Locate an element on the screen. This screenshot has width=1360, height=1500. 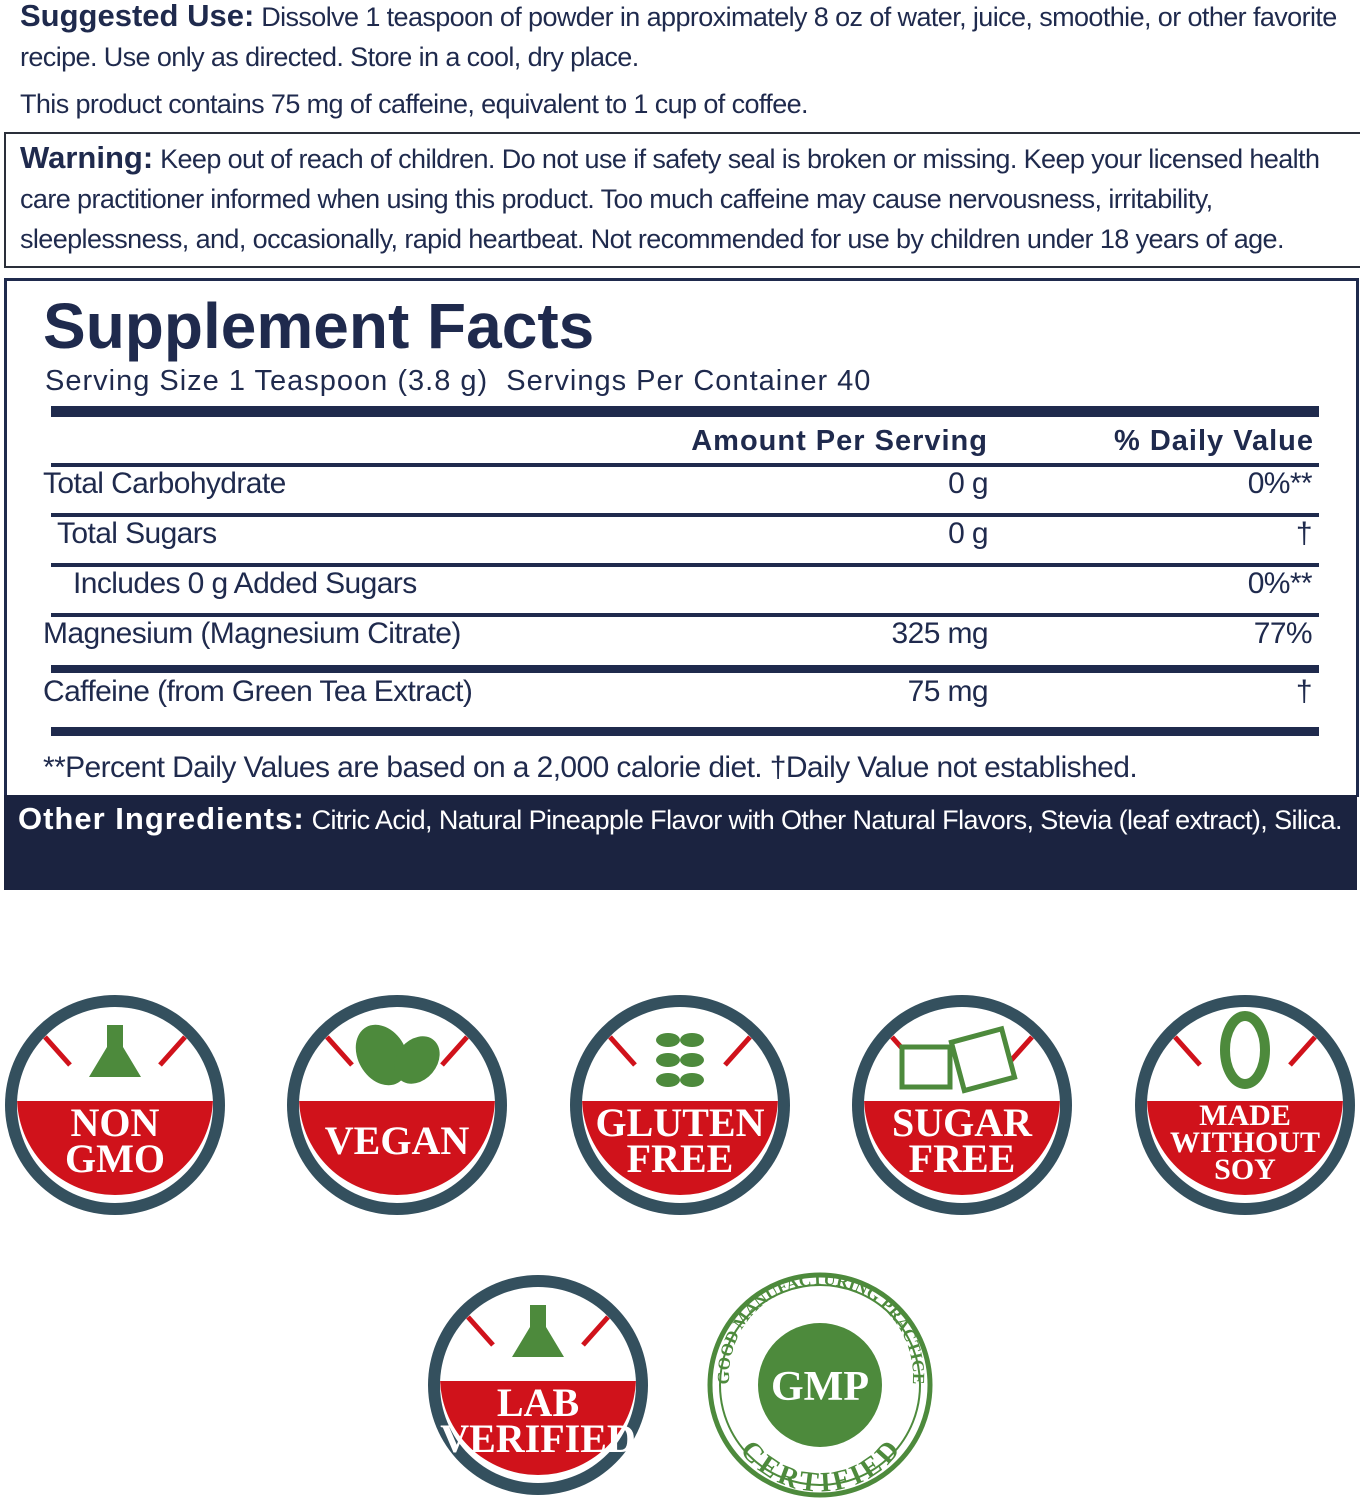
gmp-center is located at coordinates (820, 1385).